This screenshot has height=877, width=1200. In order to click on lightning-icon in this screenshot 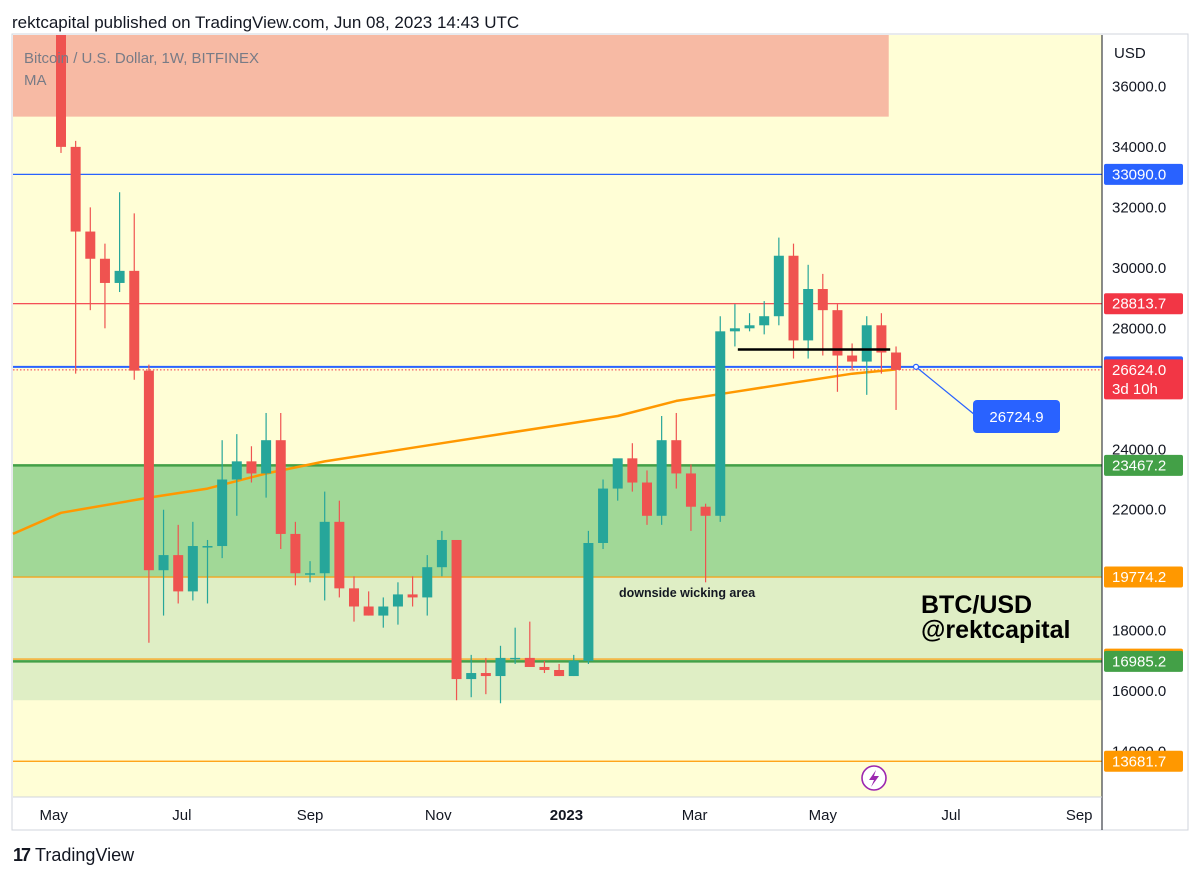, I will do `click(874, 778)`.